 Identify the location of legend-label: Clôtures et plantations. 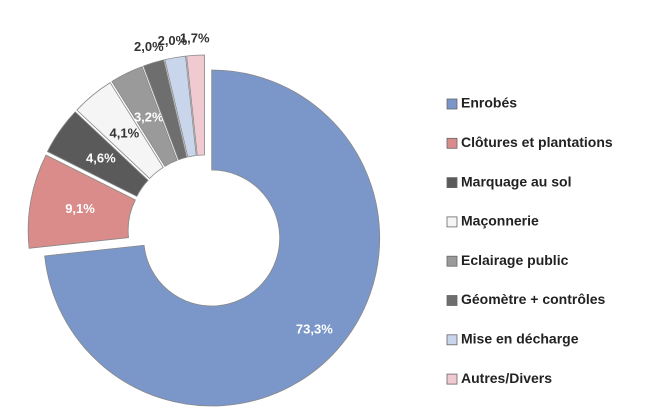
(537, 142).